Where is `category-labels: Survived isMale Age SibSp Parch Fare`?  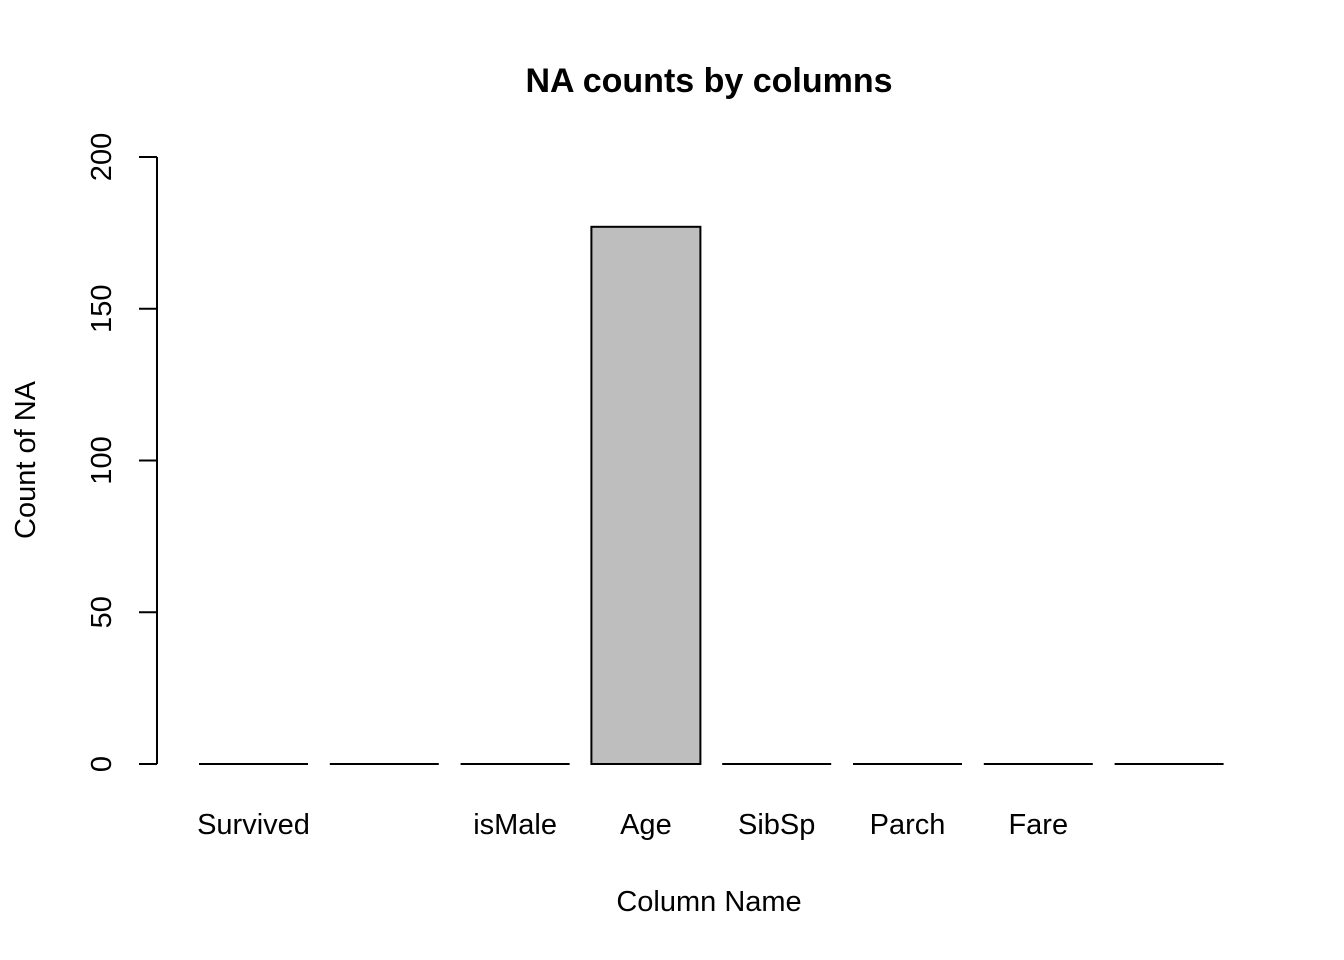 category-labels: Survived isMale Age SibSp Parch Fare is located at coordinates (632, 825).